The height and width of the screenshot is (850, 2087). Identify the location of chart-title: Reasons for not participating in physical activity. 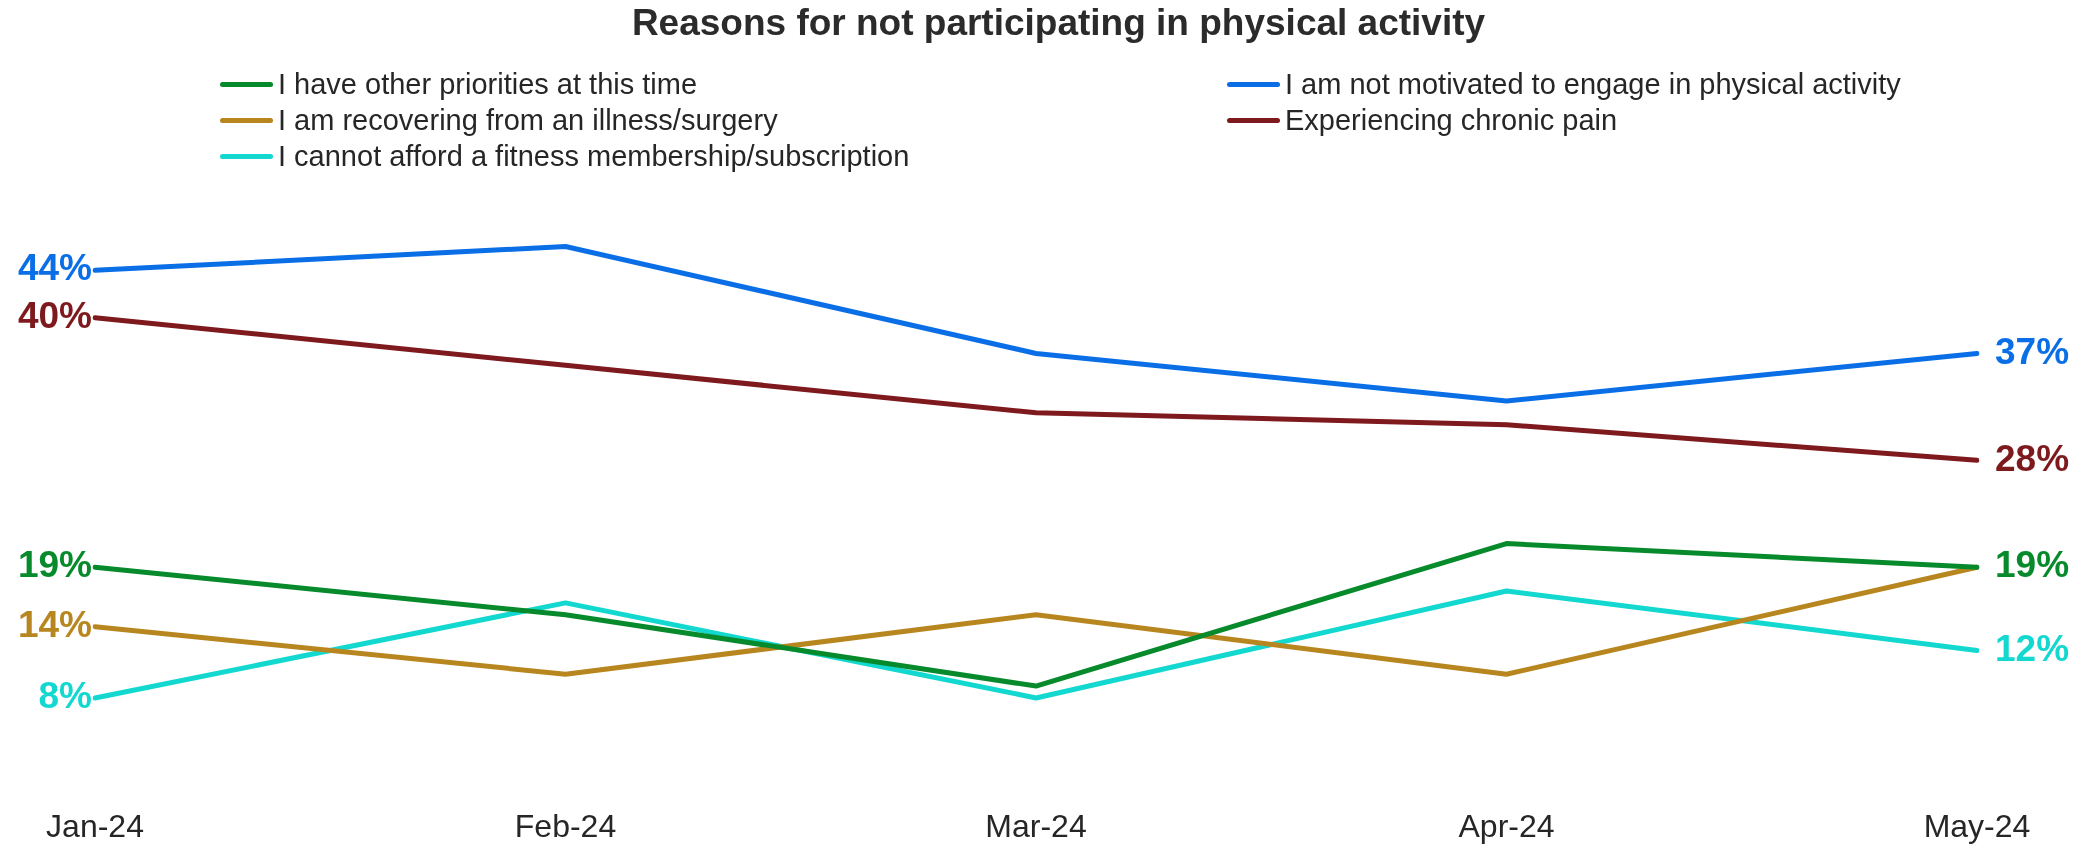
(1058, 23).